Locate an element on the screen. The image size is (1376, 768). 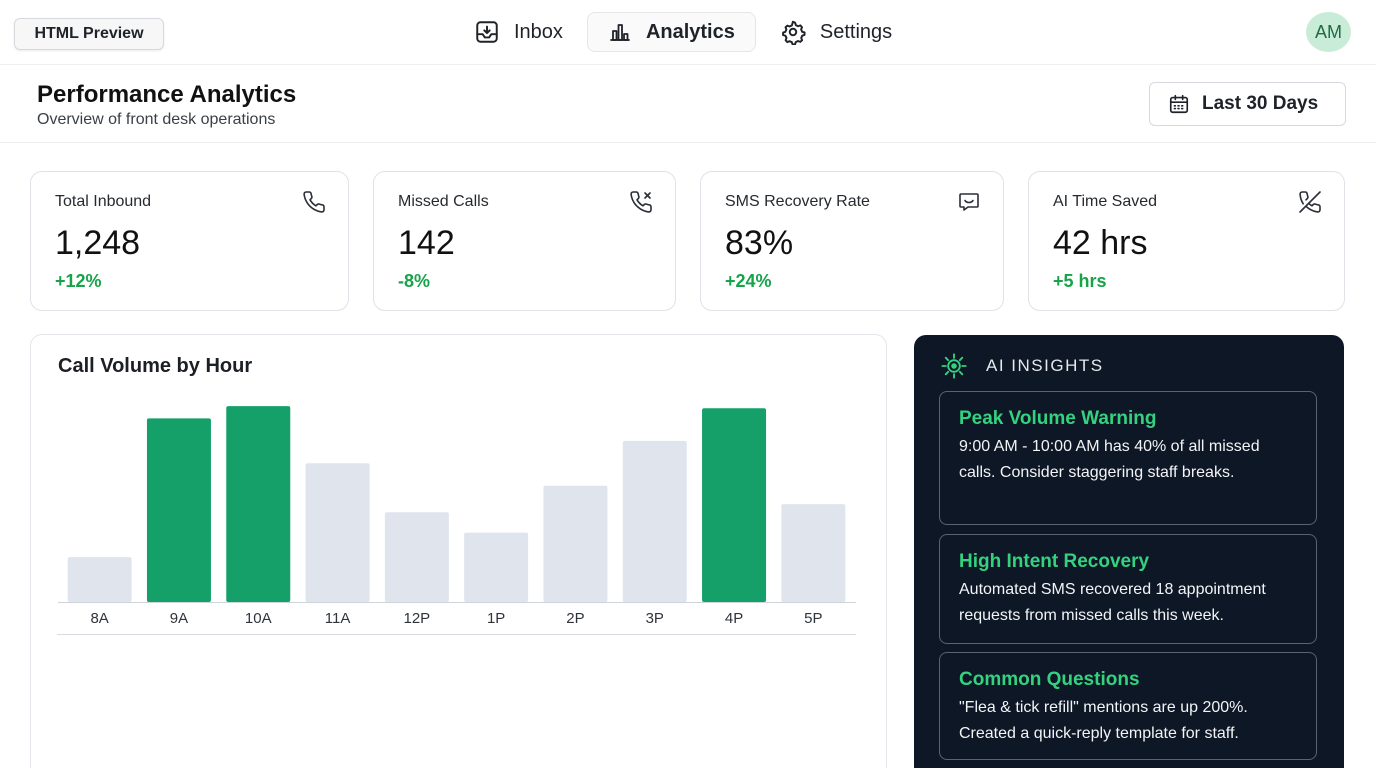
date-range-button: Last 30 Days is located at coordinates (1247, 104).